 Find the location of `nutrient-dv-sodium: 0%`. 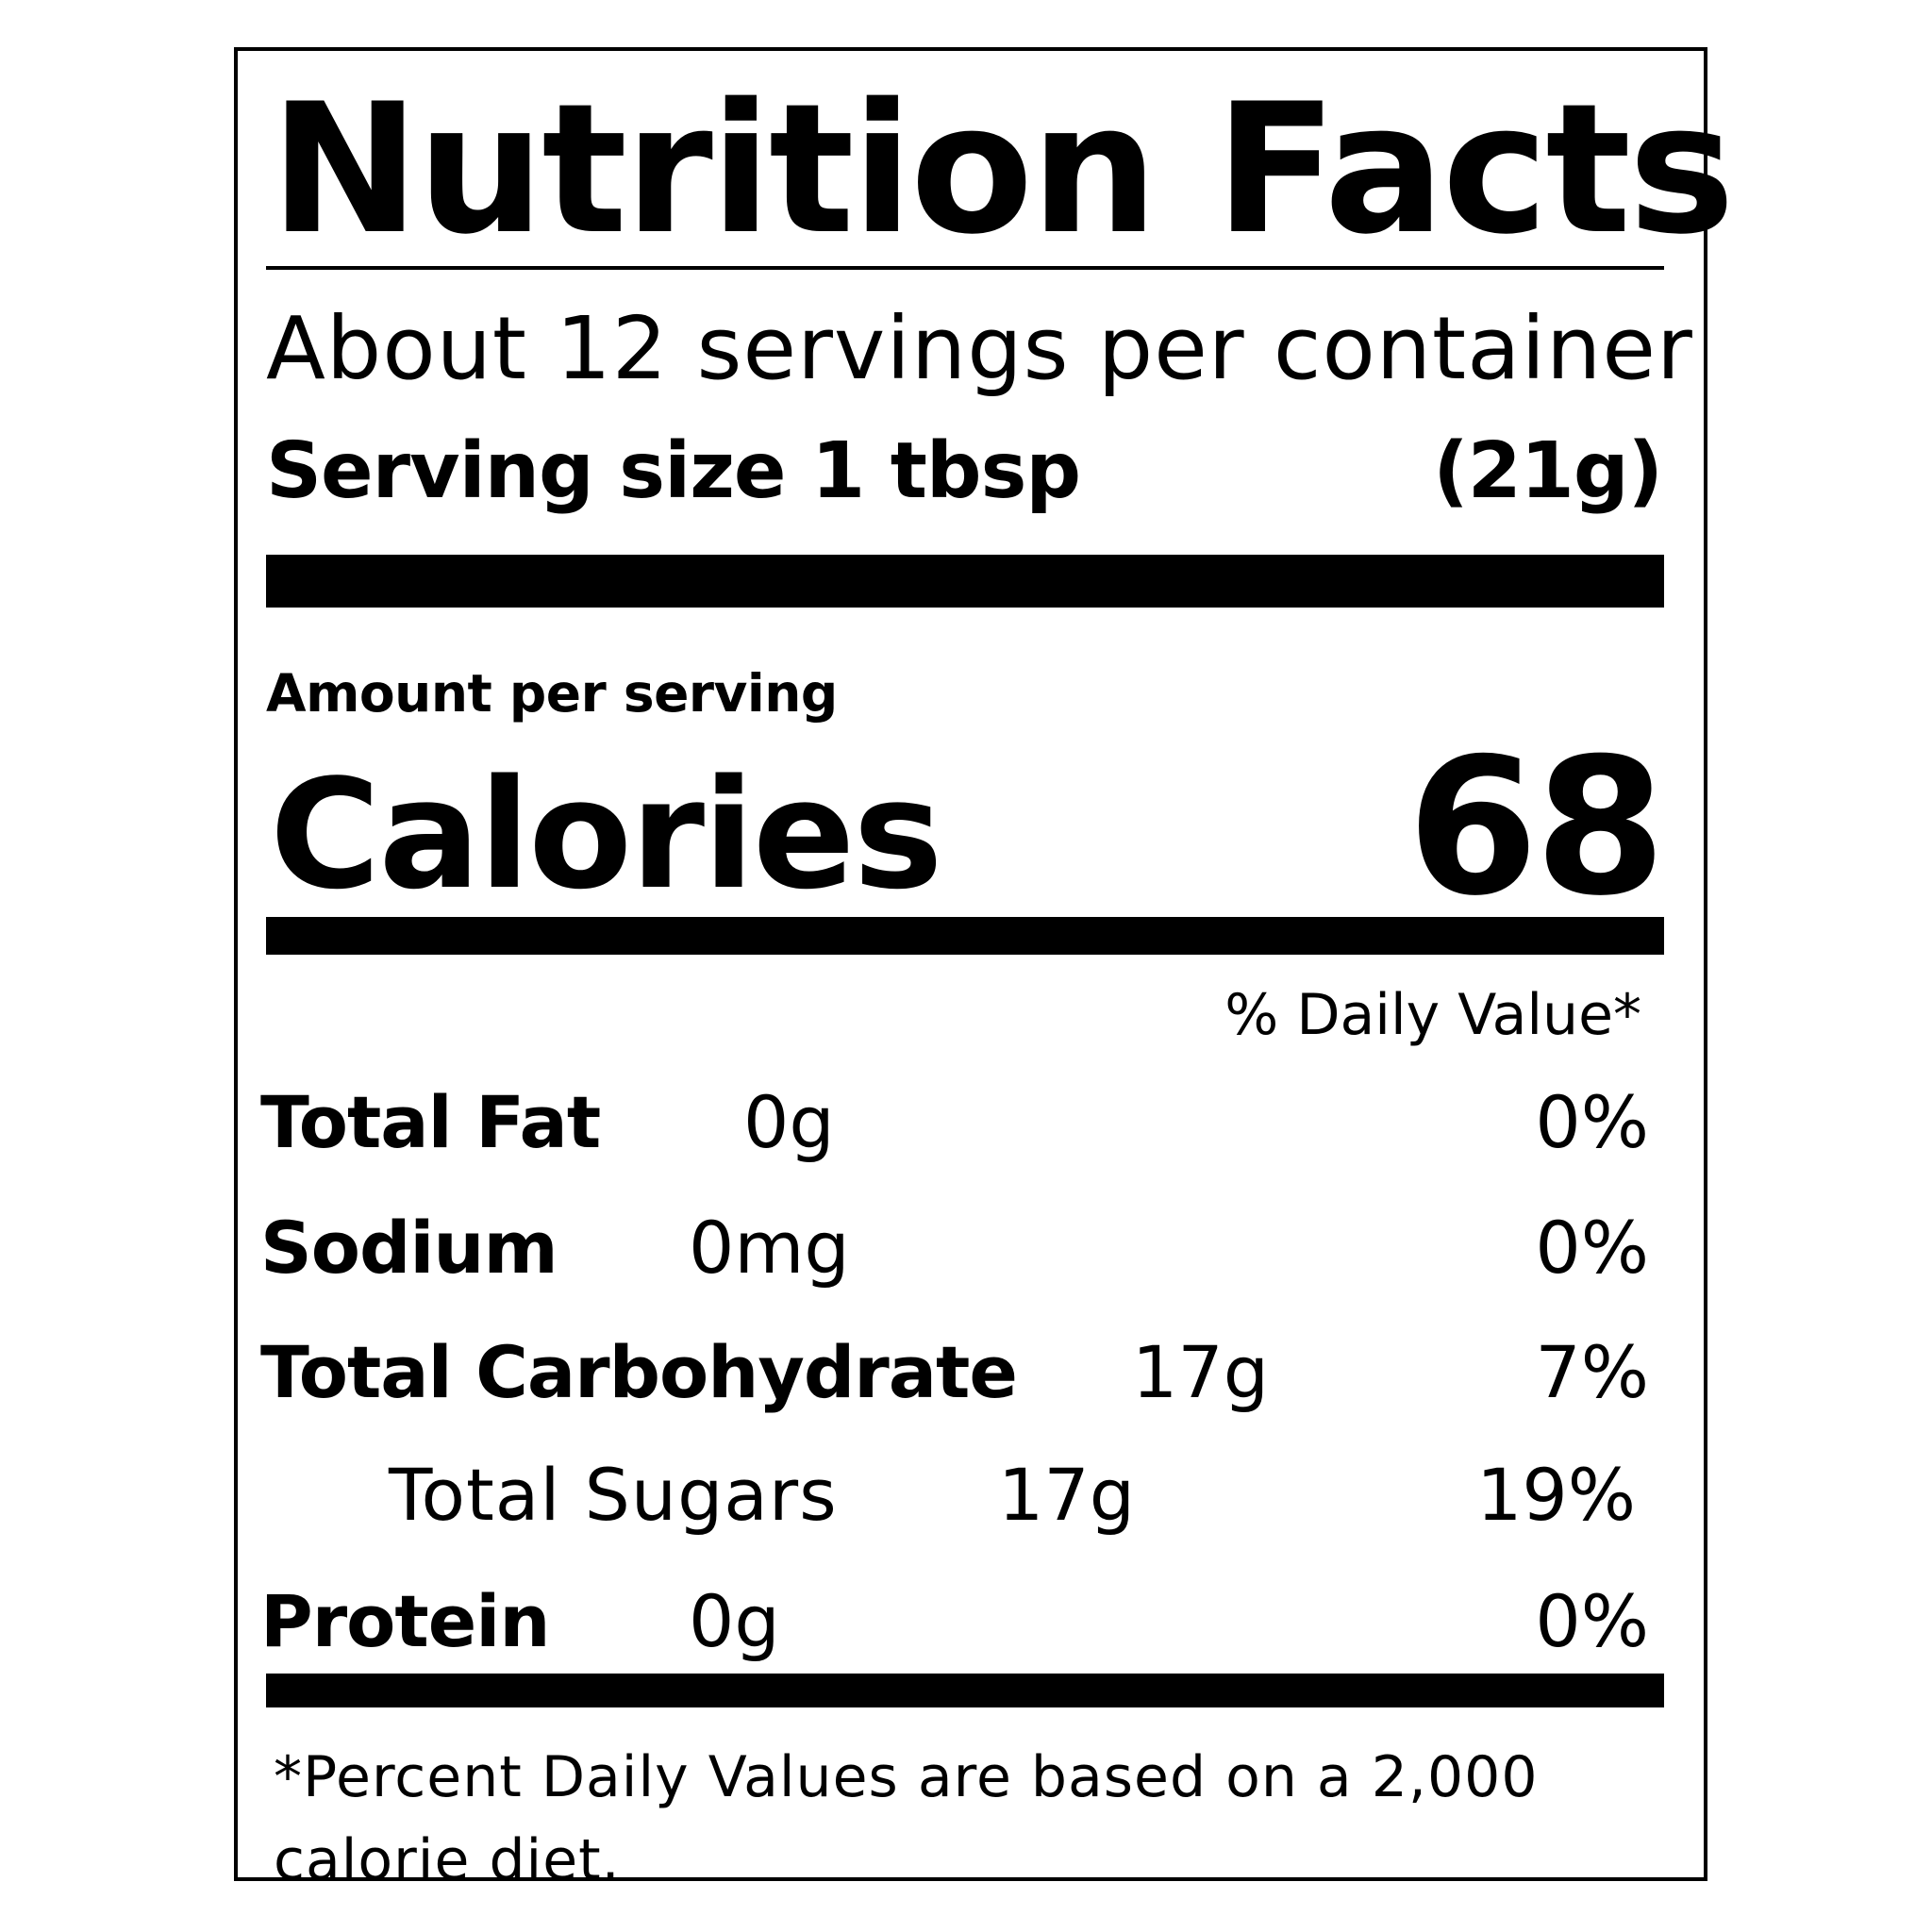

nutrient-dv-sodium: 0% is located at coordinates (1592, 1248).